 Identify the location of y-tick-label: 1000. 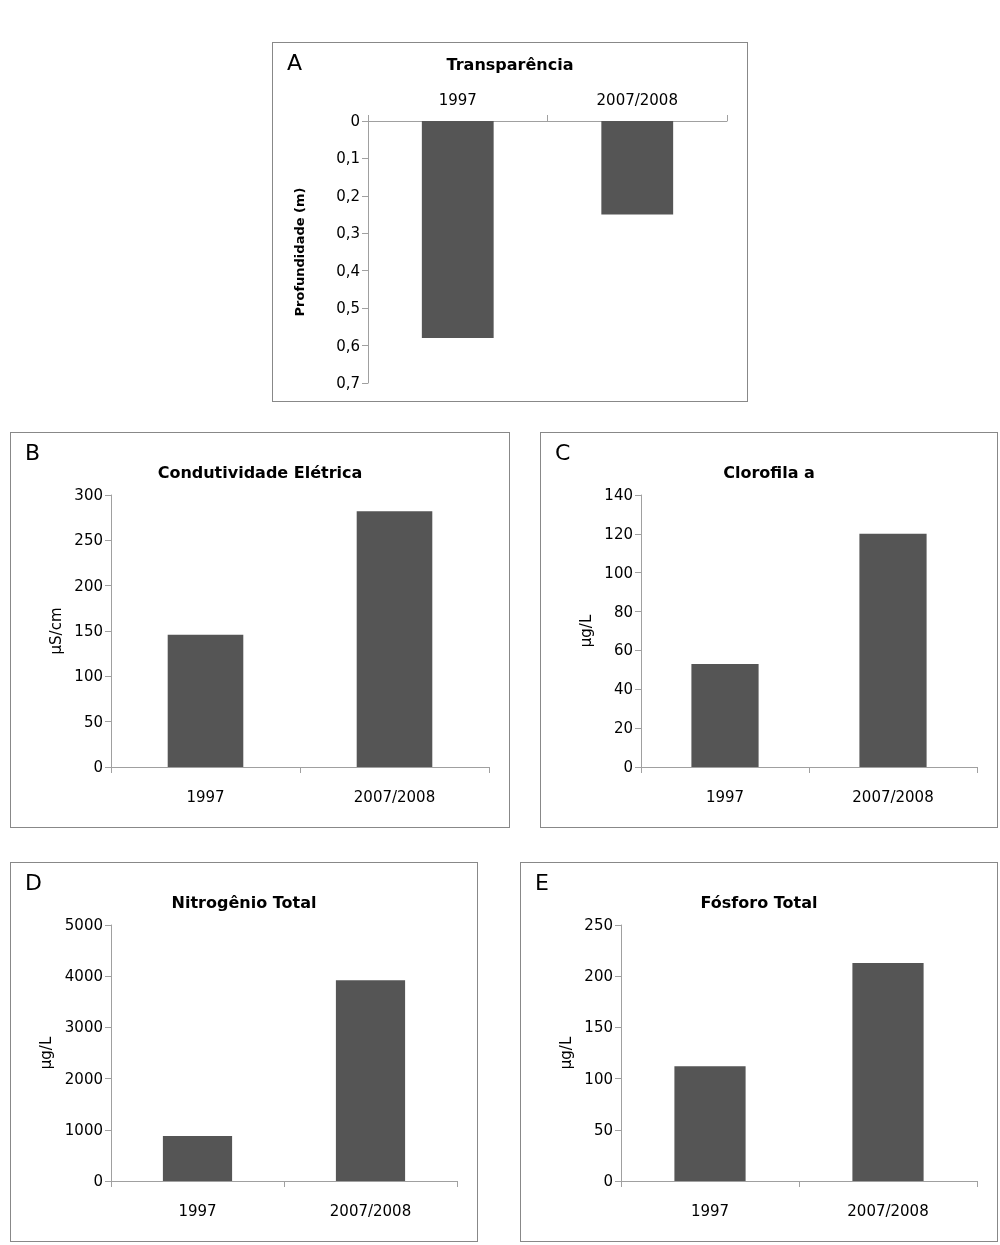
(83, 1129).